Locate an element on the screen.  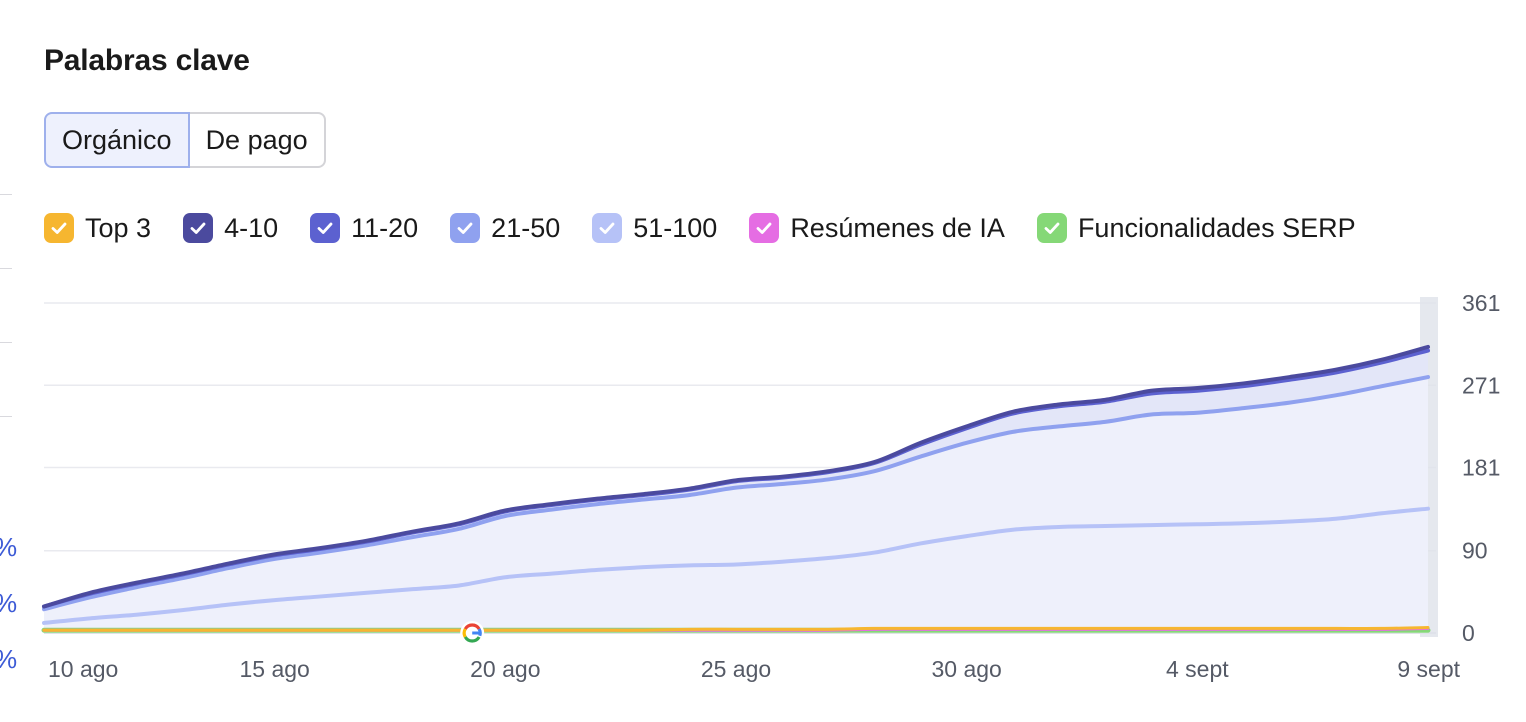
legend-item-11-20: 11-20 is located at coordinates (364, 228).